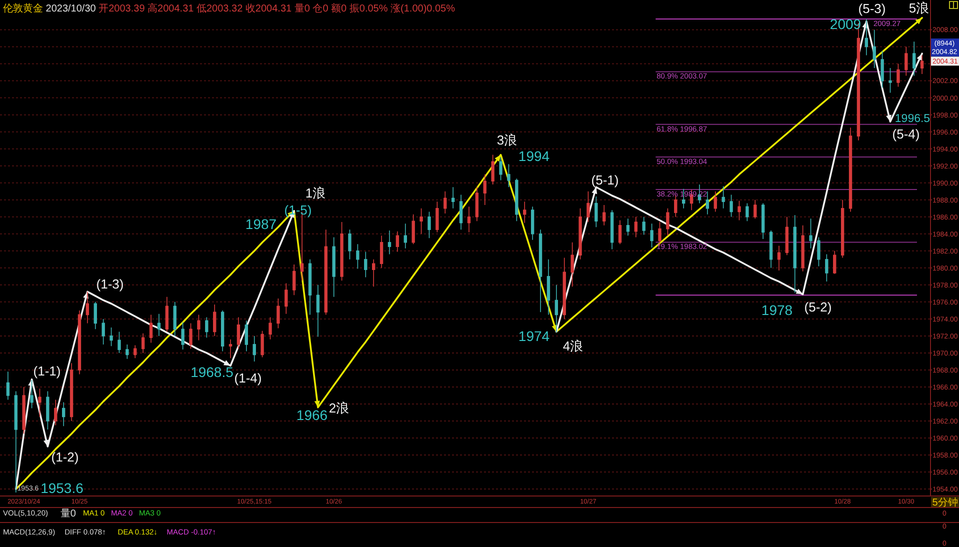 The width and height of the screenshot is (959, 547). Describe the element at coordinates (605, 180) in the screenshot. I see `annotation: (5-1)` at that location.